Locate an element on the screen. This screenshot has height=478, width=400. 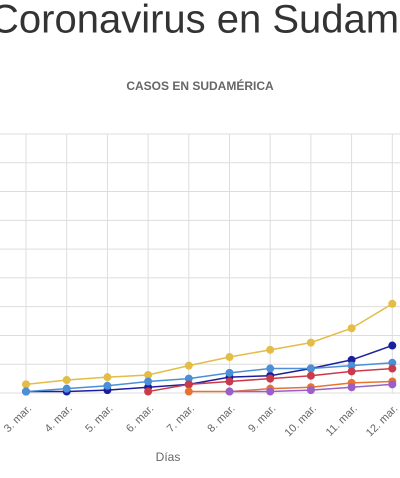
x-tick-label: 10. mar. is located at coordinates (300, 421).